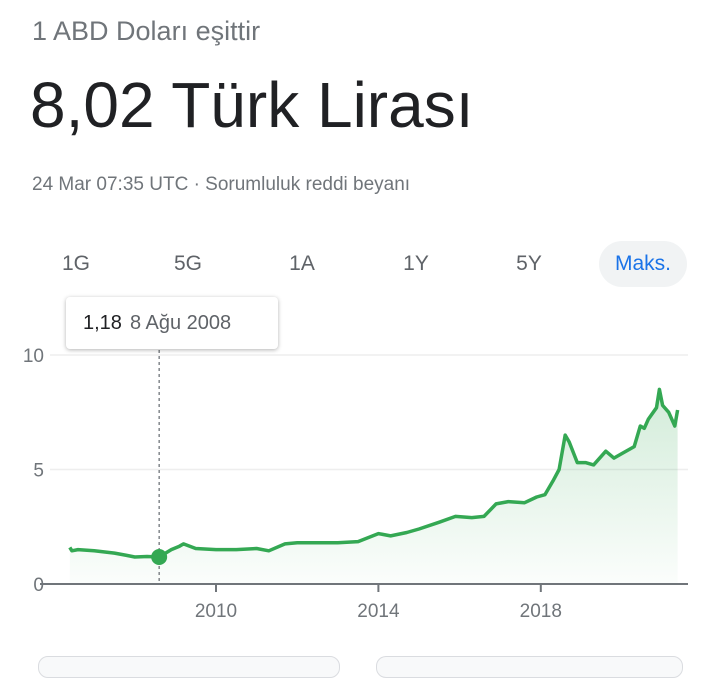 The width and height of the screenshot is (719, 678). What do you see at coordinates (643, 264) in the screenshot?
I see `tab-max: Maks.` at bounding box center [643, 264].